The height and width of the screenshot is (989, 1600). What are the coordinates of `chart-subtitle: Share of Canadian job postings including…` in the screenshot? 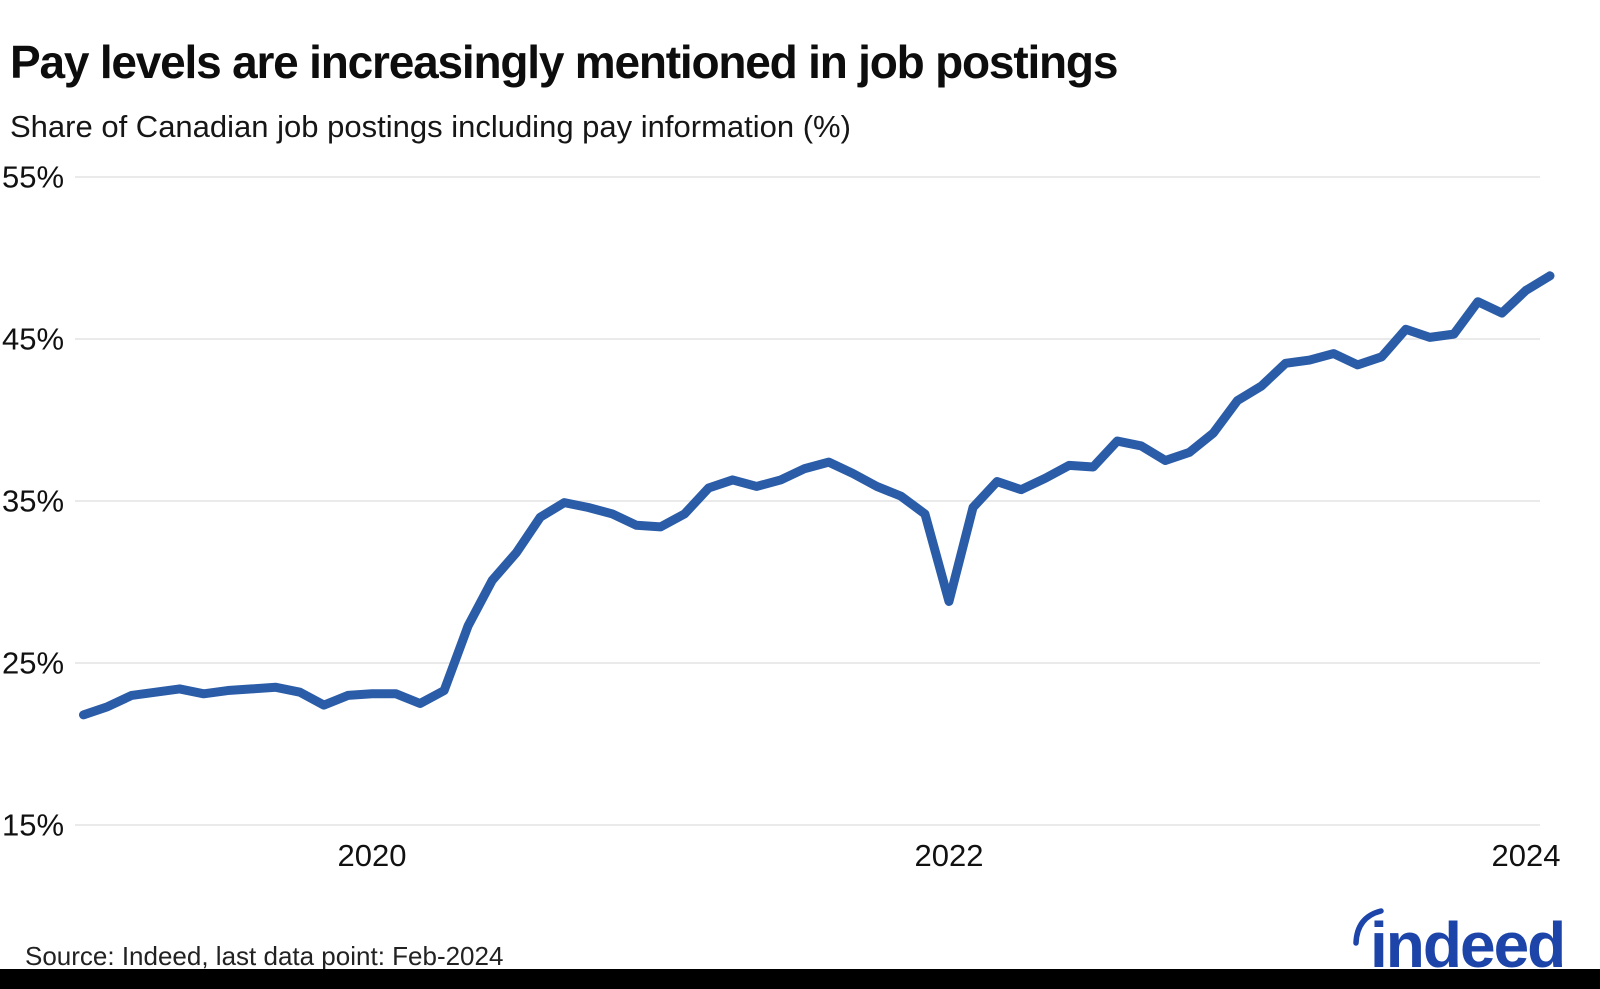 It's located at (430, 126).